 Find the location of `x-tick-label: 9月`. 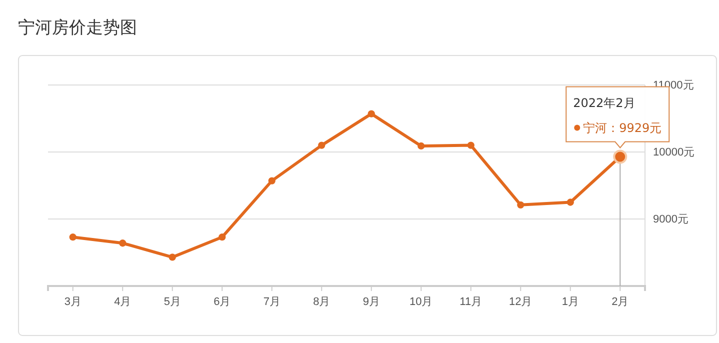

x-tick-label: 9月 is located at coordinates (371, 302).